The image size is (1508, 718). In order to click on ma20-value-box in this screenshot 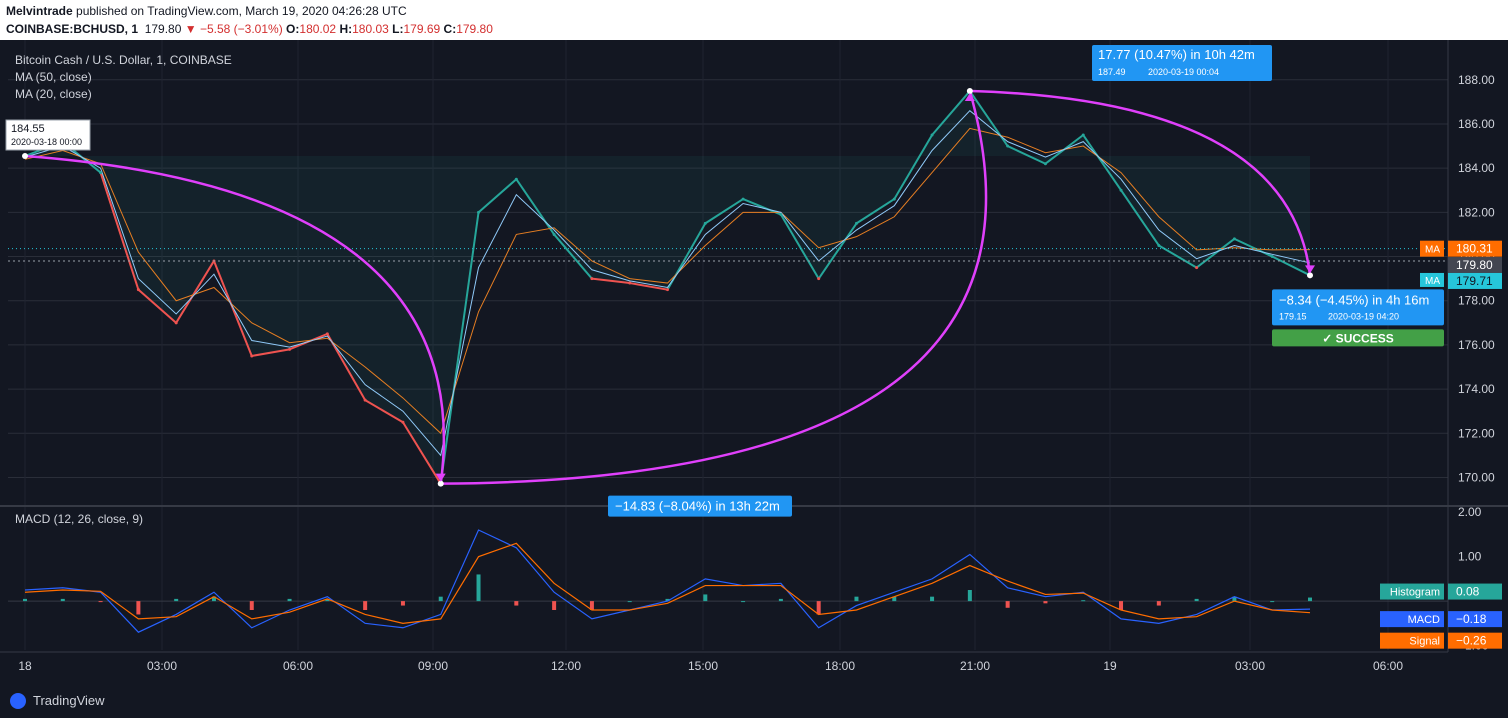, I will do `click(1475, 280)`.